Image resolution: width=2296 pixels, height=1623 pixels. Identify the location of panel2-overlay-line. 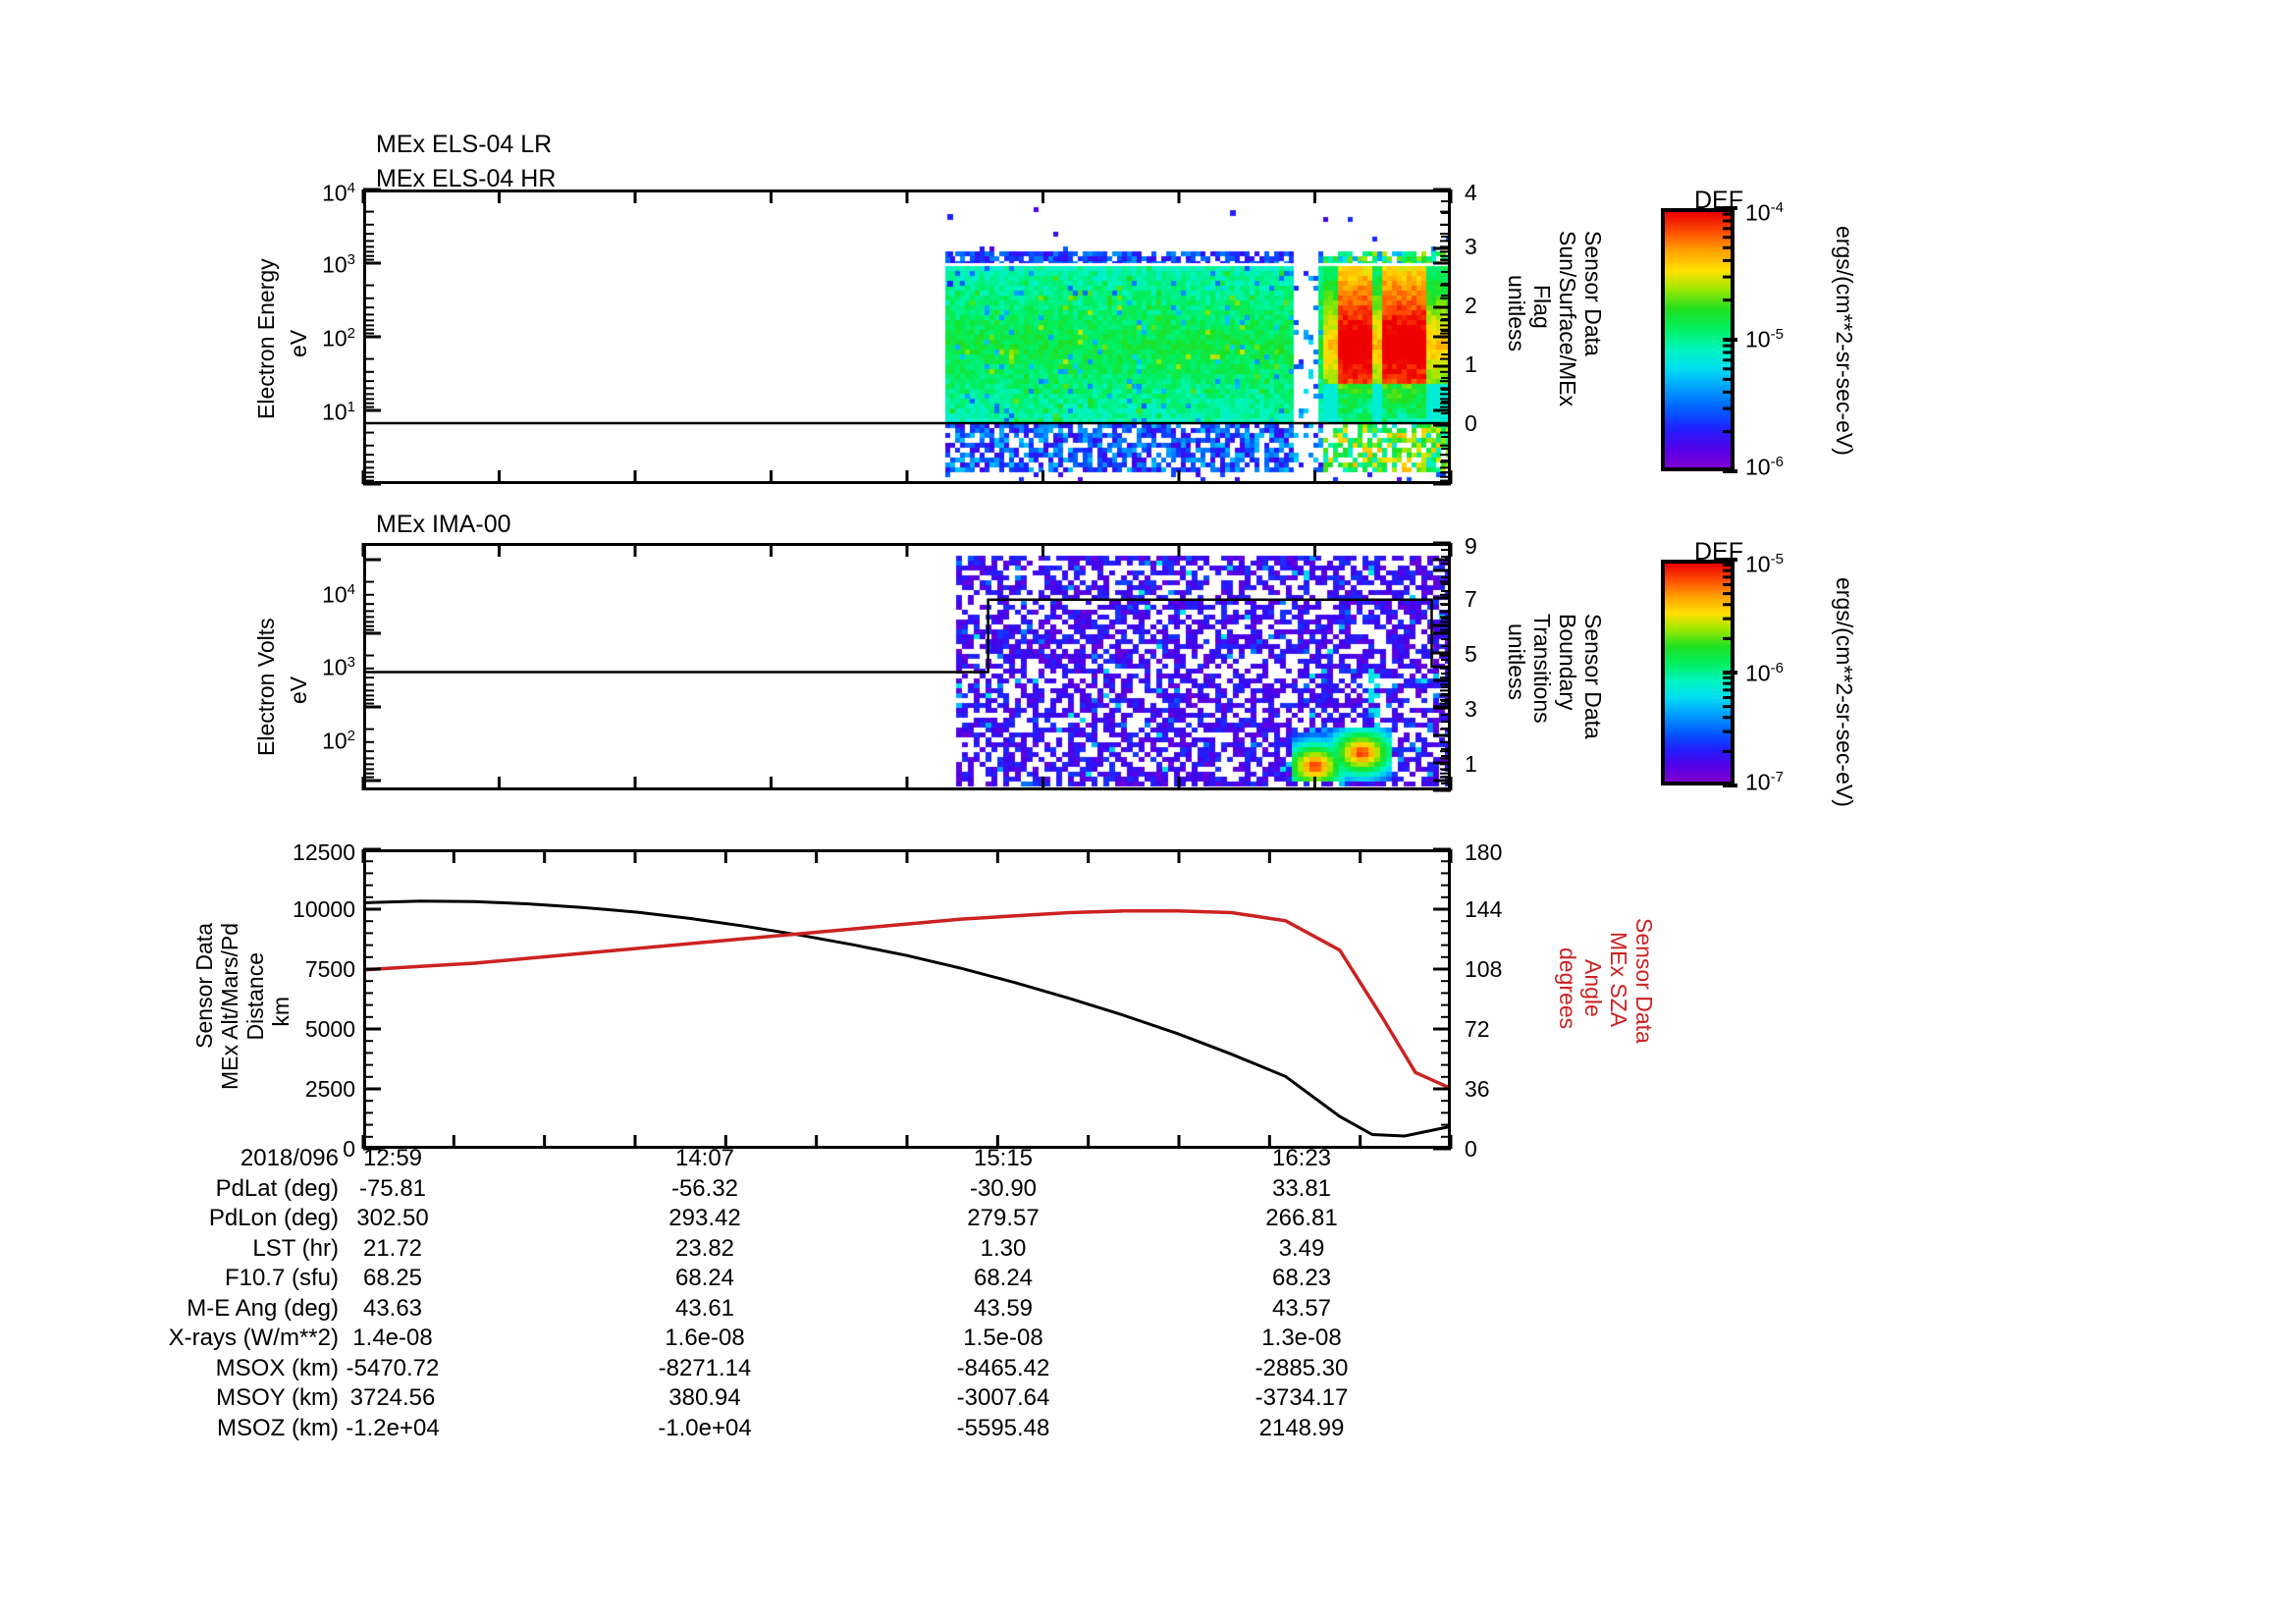
(907, 636).